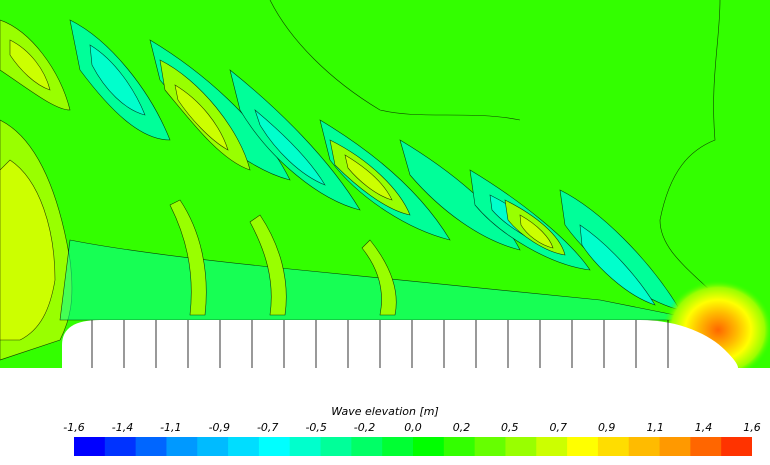 This screenshot has width=770, height=465. What do you see at coordinates (30, 65) in the screenshot?
I see `upper-left-crest-inner` at bounding box center [30, 65].